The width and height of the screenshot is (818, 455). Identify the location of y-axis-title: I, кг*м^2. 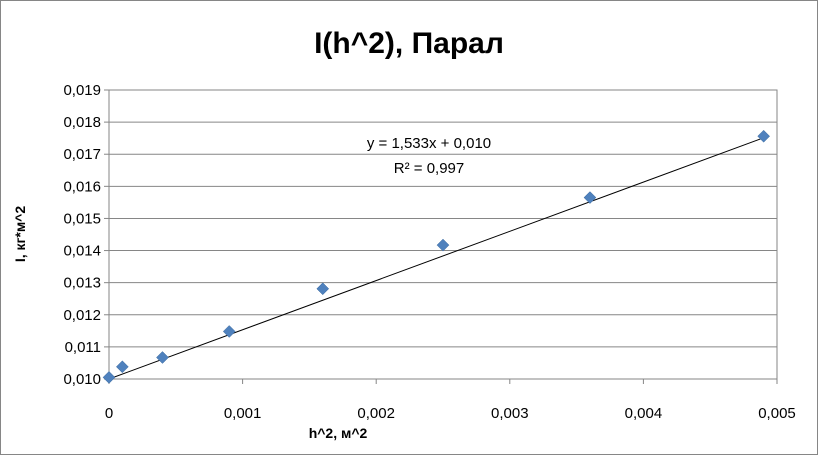
(20, 234).